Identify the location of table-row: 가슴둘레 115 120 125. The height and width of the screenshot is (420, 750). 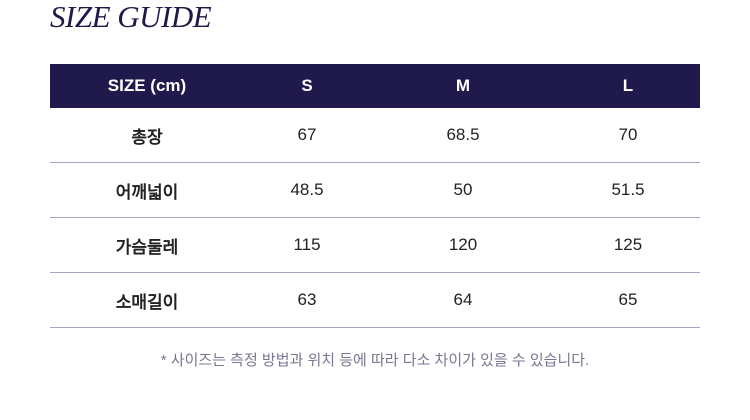
(375, 245).